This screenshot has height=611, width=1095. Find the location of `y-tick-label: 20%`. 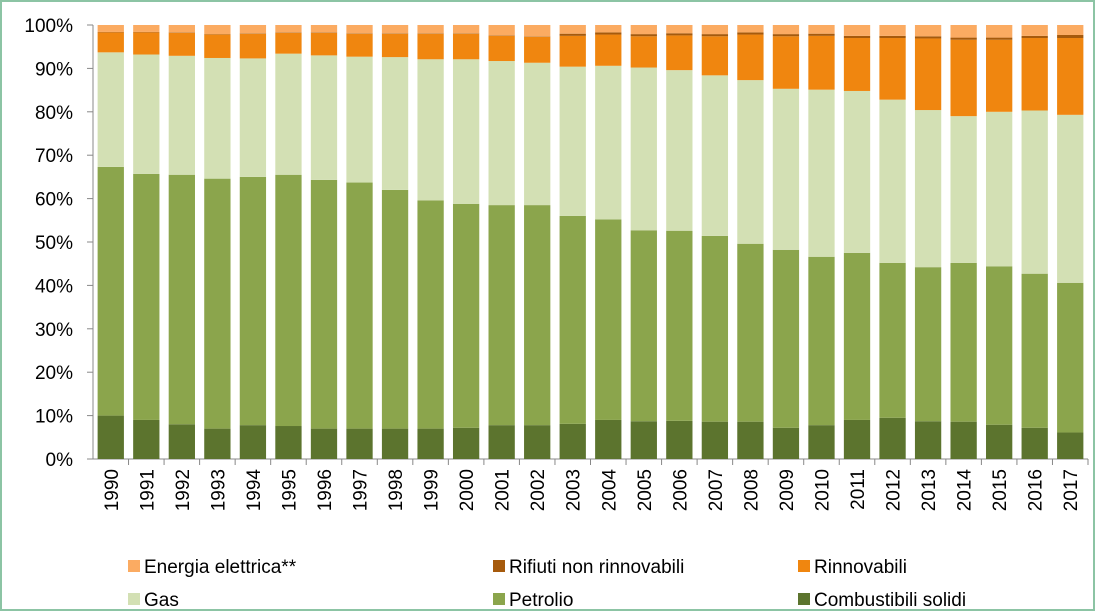

y-tick-label: 20% is located at coordinates (54, 373).